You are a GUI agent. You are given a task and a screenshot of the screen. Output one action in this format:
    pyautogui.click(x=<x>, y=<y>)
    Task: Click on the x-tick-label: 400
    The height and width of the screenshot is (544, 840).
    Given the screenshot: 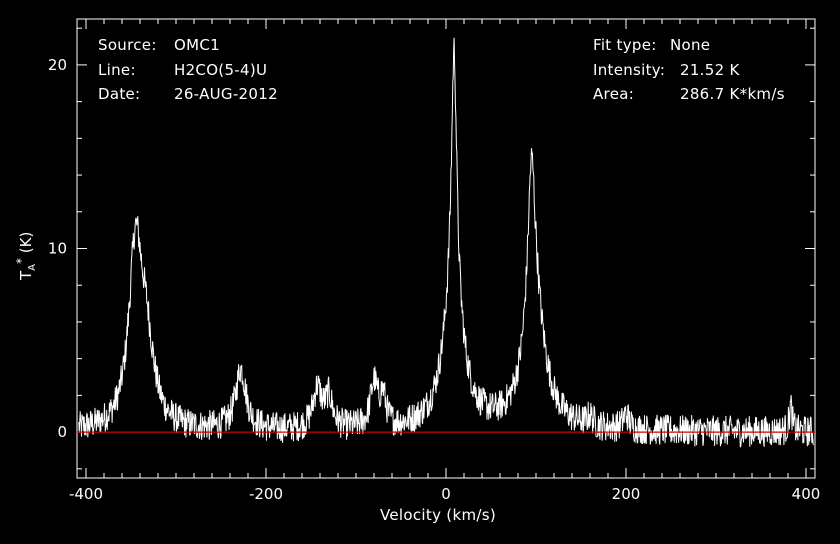 What is the action you would take?
    pyautogui.click(x=806, y=494)
    